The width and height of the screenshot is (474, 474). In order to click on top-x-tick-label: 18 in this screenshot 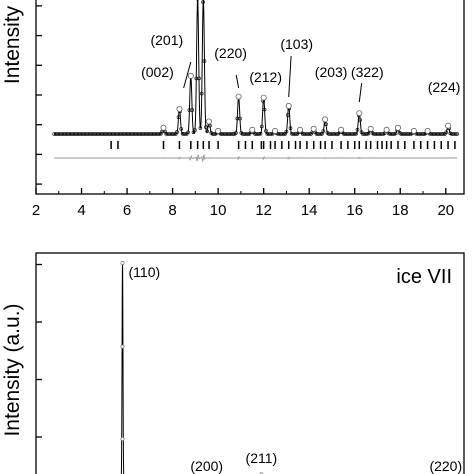, I will do `click(400, 210)`.